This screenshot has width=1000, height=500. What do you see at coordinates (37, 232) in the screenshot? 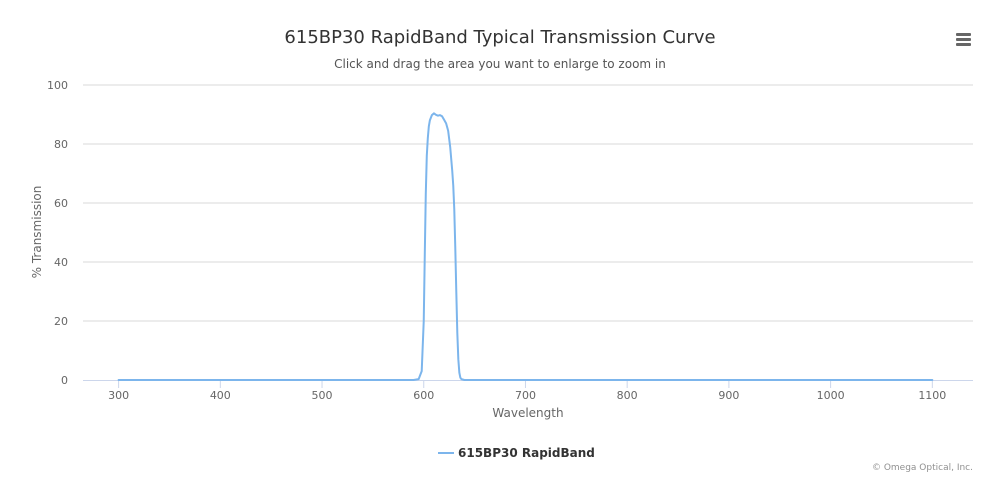
I see `y-axis-title: % Transmission` at bounding box center [37, 232].